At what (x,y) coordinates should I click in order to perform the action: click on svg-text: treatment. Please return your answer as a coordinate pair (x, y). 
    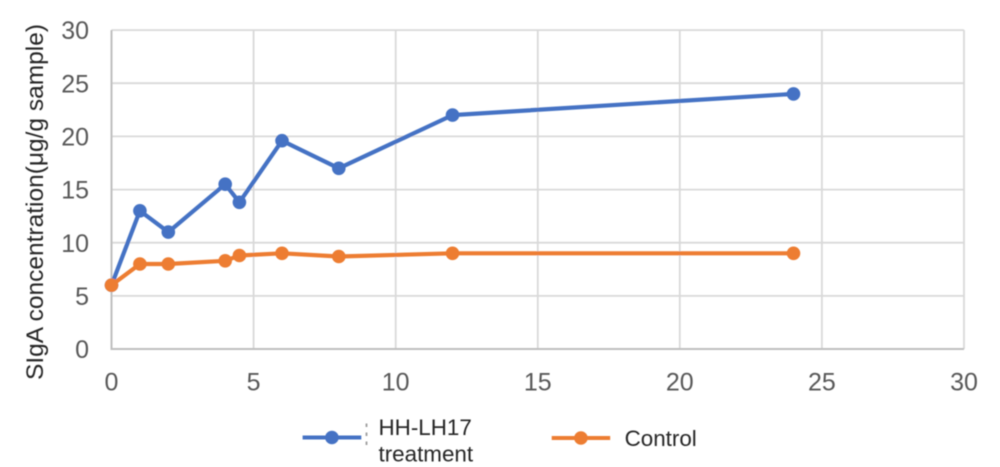
    Looking at the image, I should click on (426, 453).